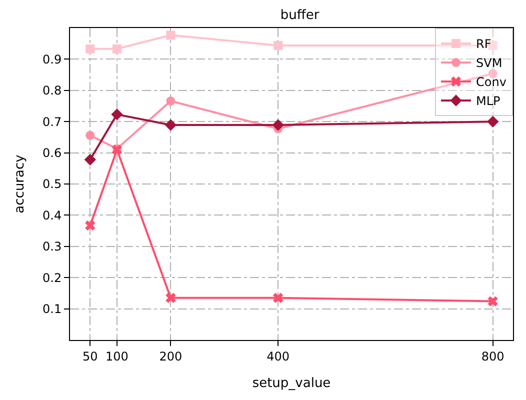 This screenshot has height=400, width=526. What do you see at coordinates (52, 309) in the screenshot?
I see `y-tick-label: 0.1` at bounding box center [52, 309].